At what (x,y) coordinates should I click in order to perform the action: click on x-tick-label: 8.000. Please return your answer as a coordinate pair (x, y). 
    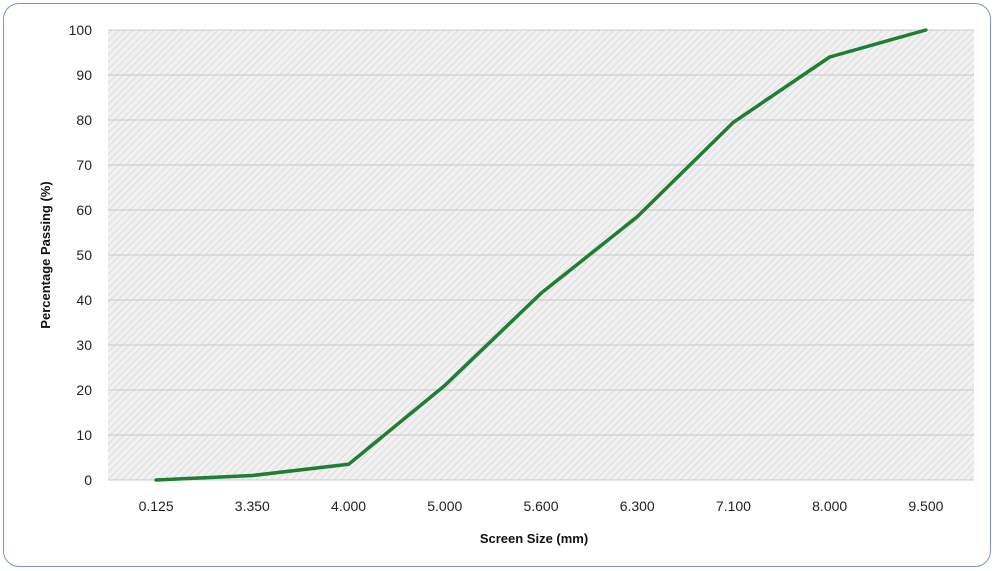
    Looking at the image, I should click on (829, 506).